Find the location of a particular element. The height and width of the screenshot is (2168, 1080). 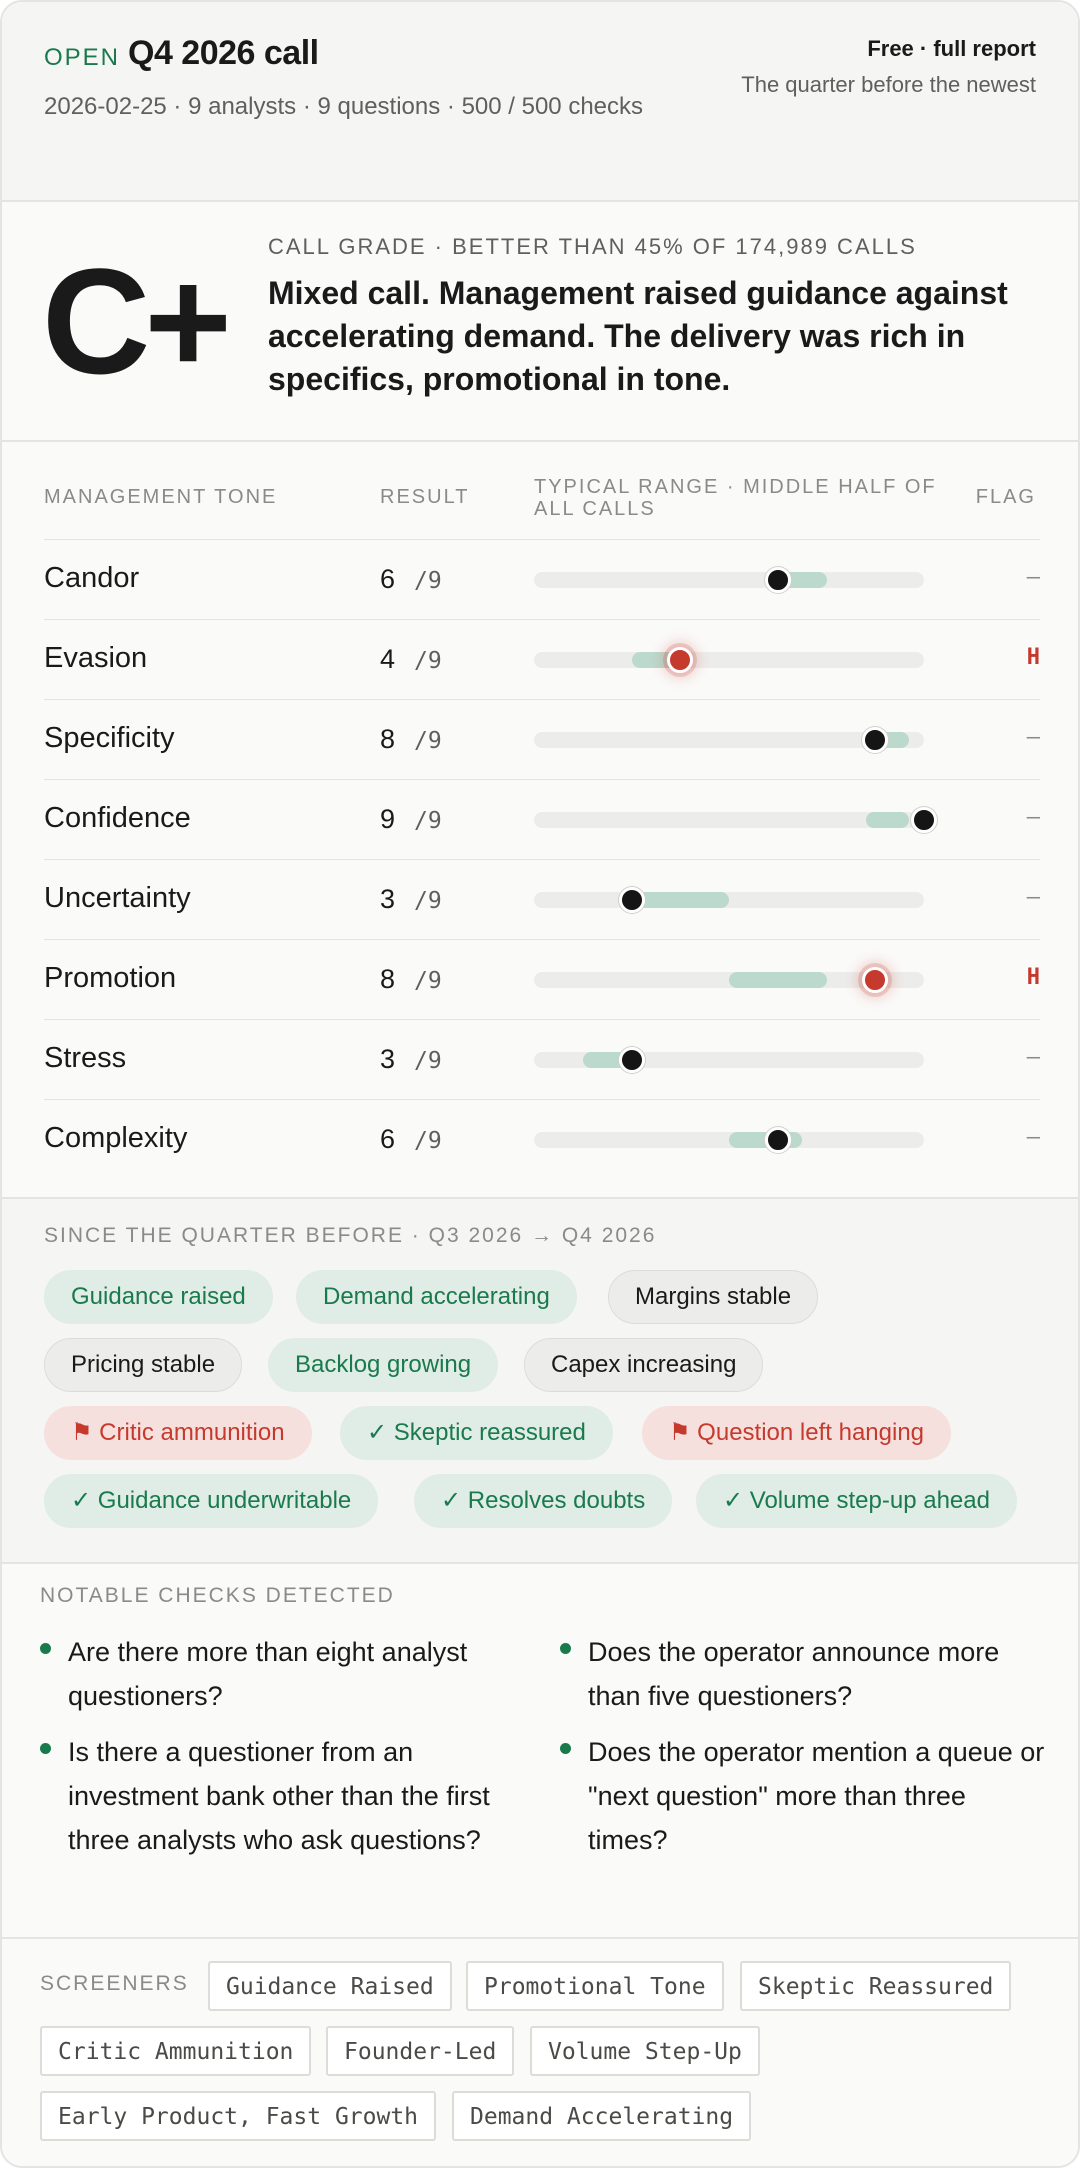

tone-header-flag: FLAG is located at coordinates (1005, 497).